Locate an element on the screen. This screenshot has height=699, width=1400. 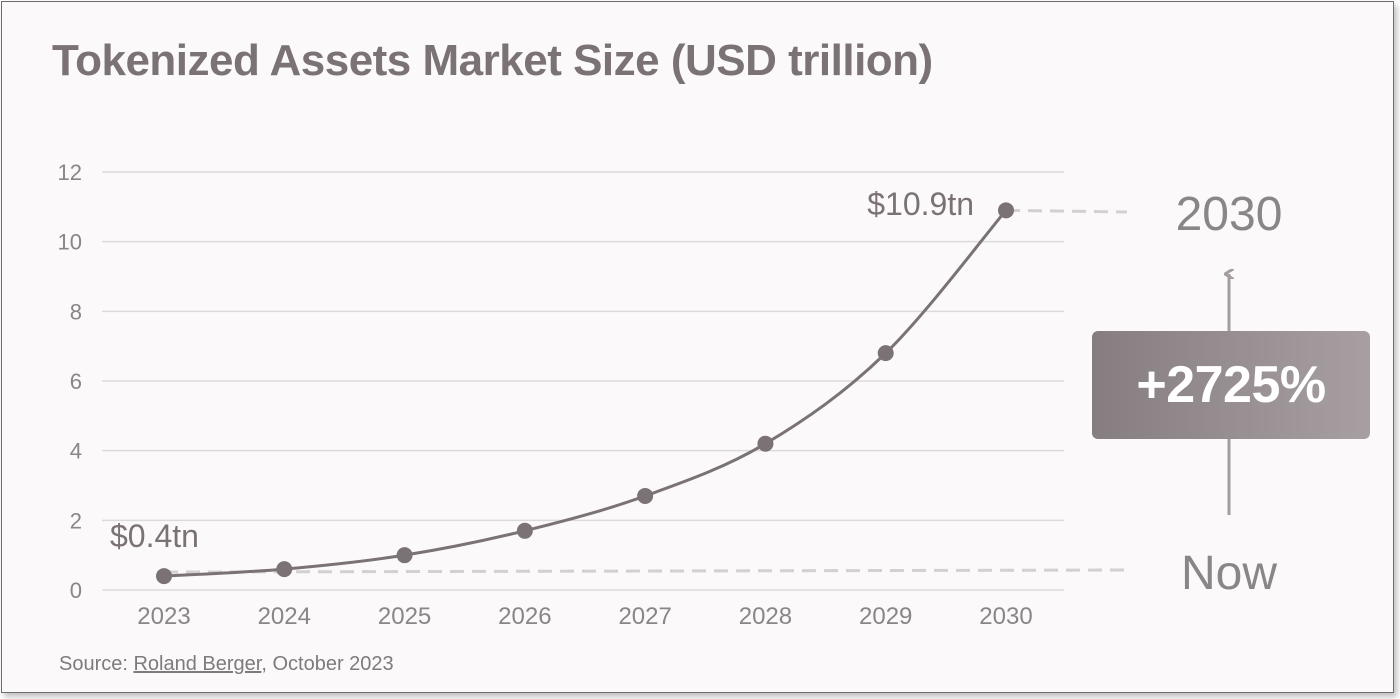
x-tick-label-2026: 2026 is located at coordinates (524, 616).